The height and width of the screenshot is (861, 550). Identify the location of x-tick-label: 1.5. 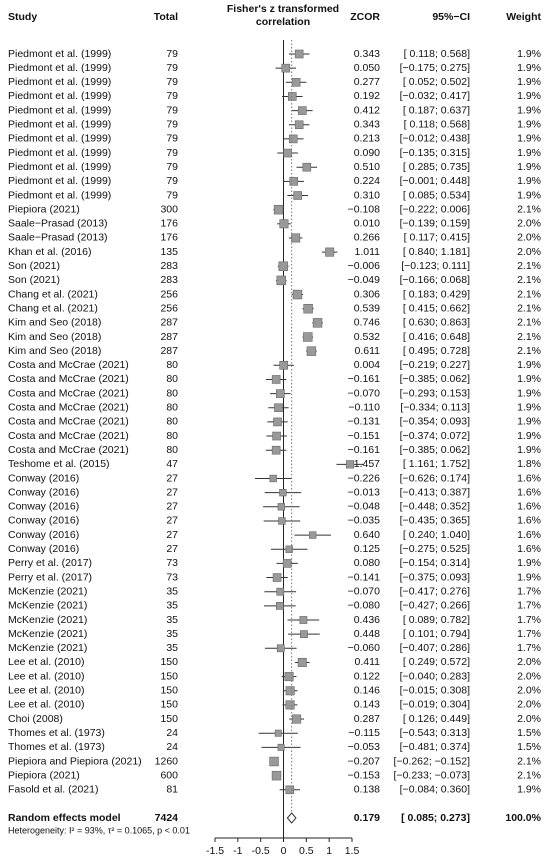
(352, 851).